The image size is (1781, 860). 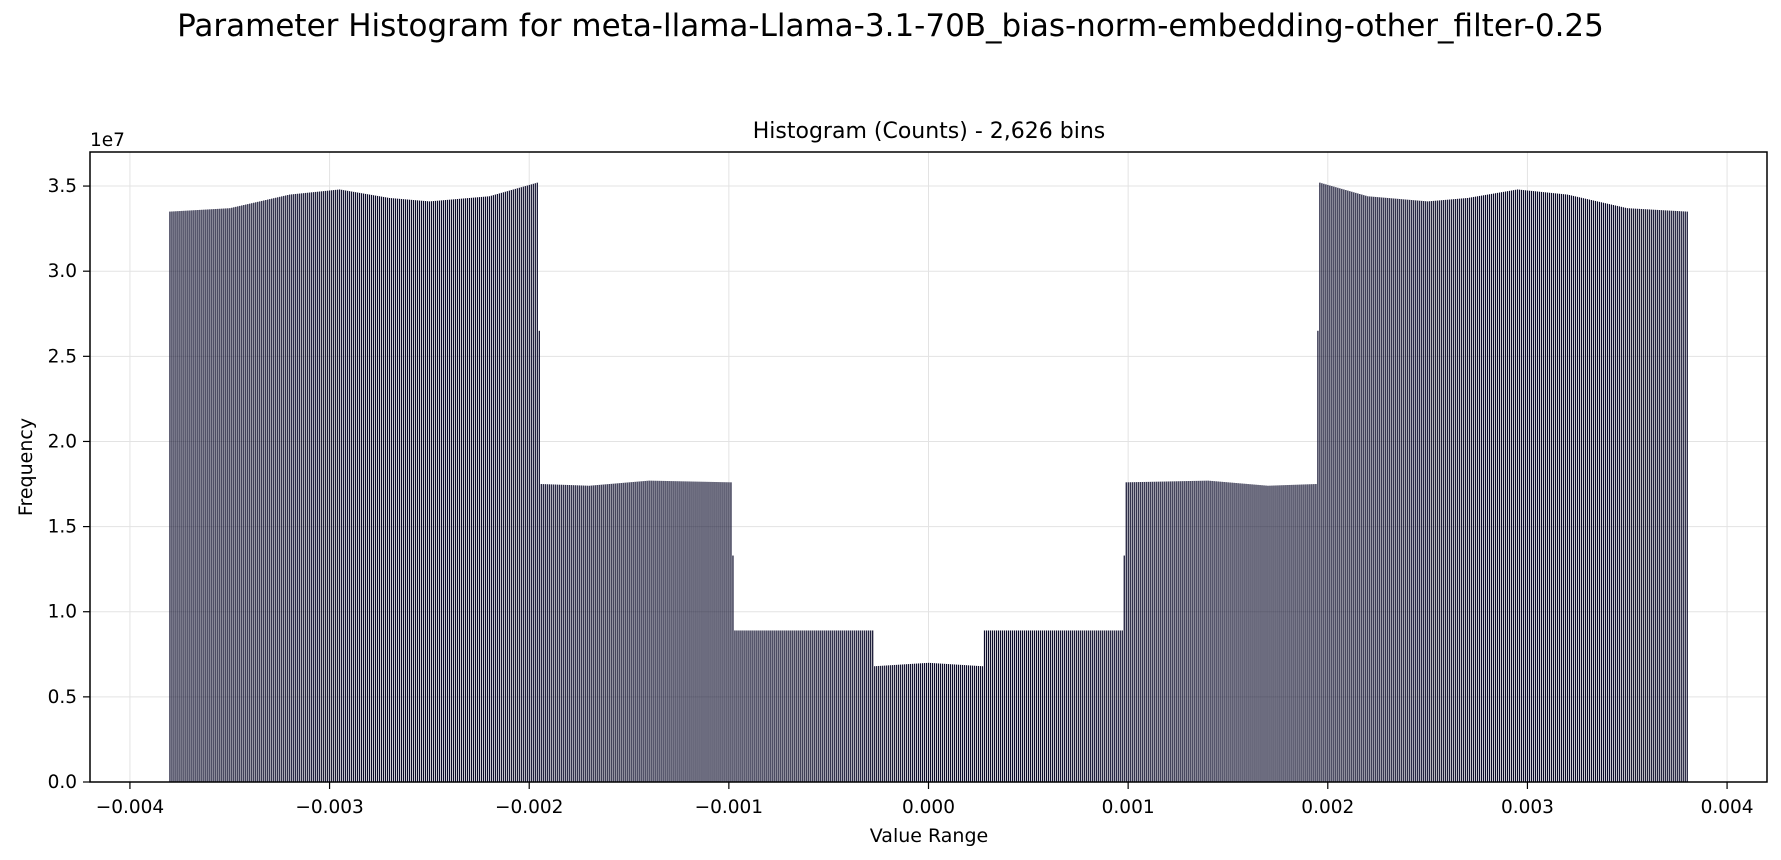 I want to click on chart-title: Histogram (Counts) - 2,626 bins, so click(x=929, y=131).